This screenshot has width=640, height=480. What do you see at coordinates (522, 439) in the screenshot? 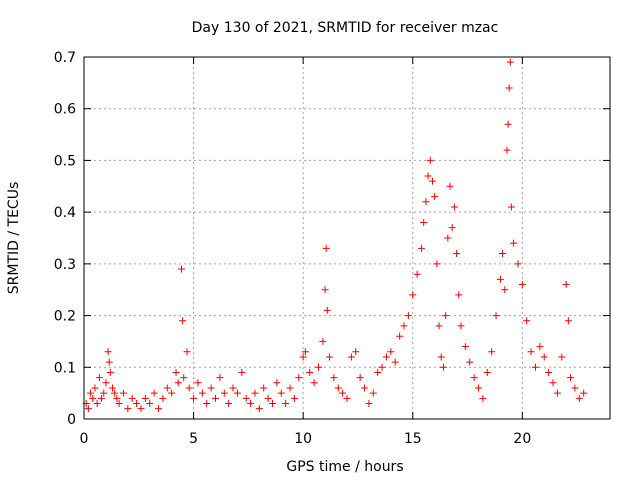
I see `x-tick-label: 20` at bounding box center [522, 439].